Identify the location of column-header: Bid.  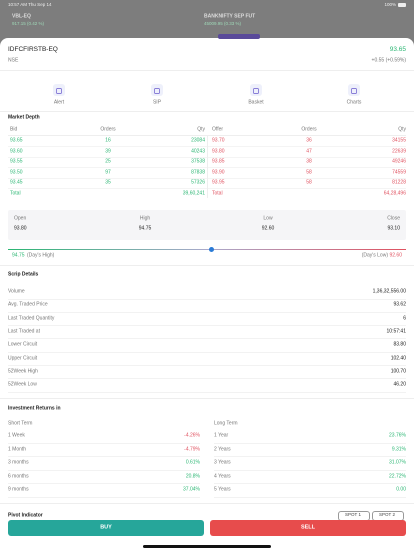
(14, 129).